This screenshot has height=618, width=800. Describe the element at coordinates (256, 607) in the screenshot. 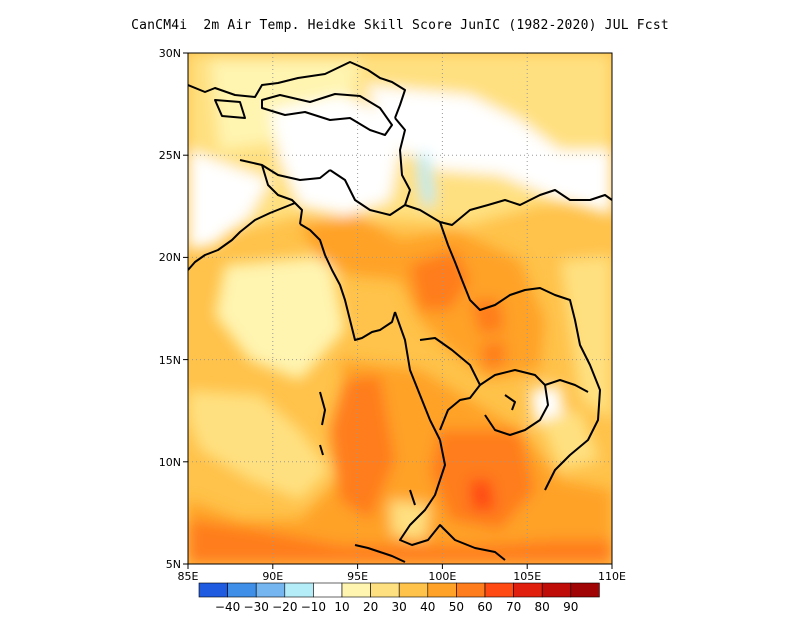

I see `colorbar-label: −30` at that location.